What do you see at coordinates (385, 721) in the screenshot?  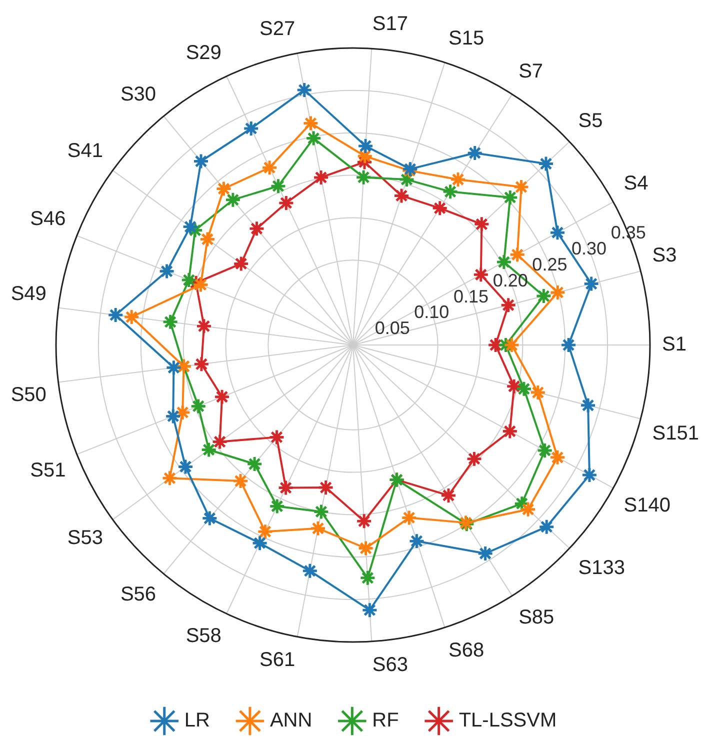 I see `legend-label: RF` at bounding box center [385, 721].